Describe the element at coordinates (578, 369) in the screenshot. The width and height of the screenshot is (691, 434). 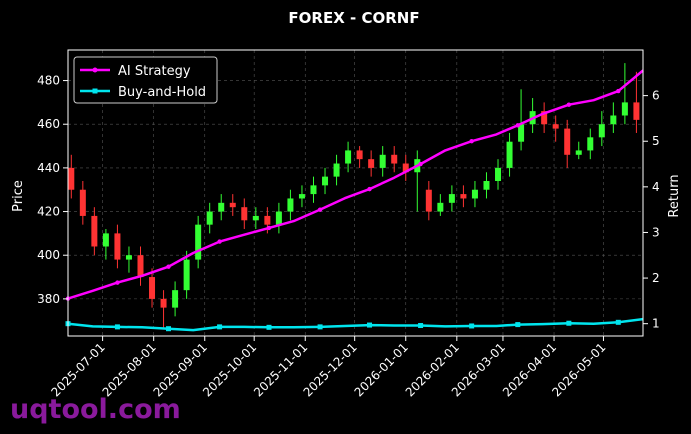
I see `x-tick-label: 2026-05-01` at that location.